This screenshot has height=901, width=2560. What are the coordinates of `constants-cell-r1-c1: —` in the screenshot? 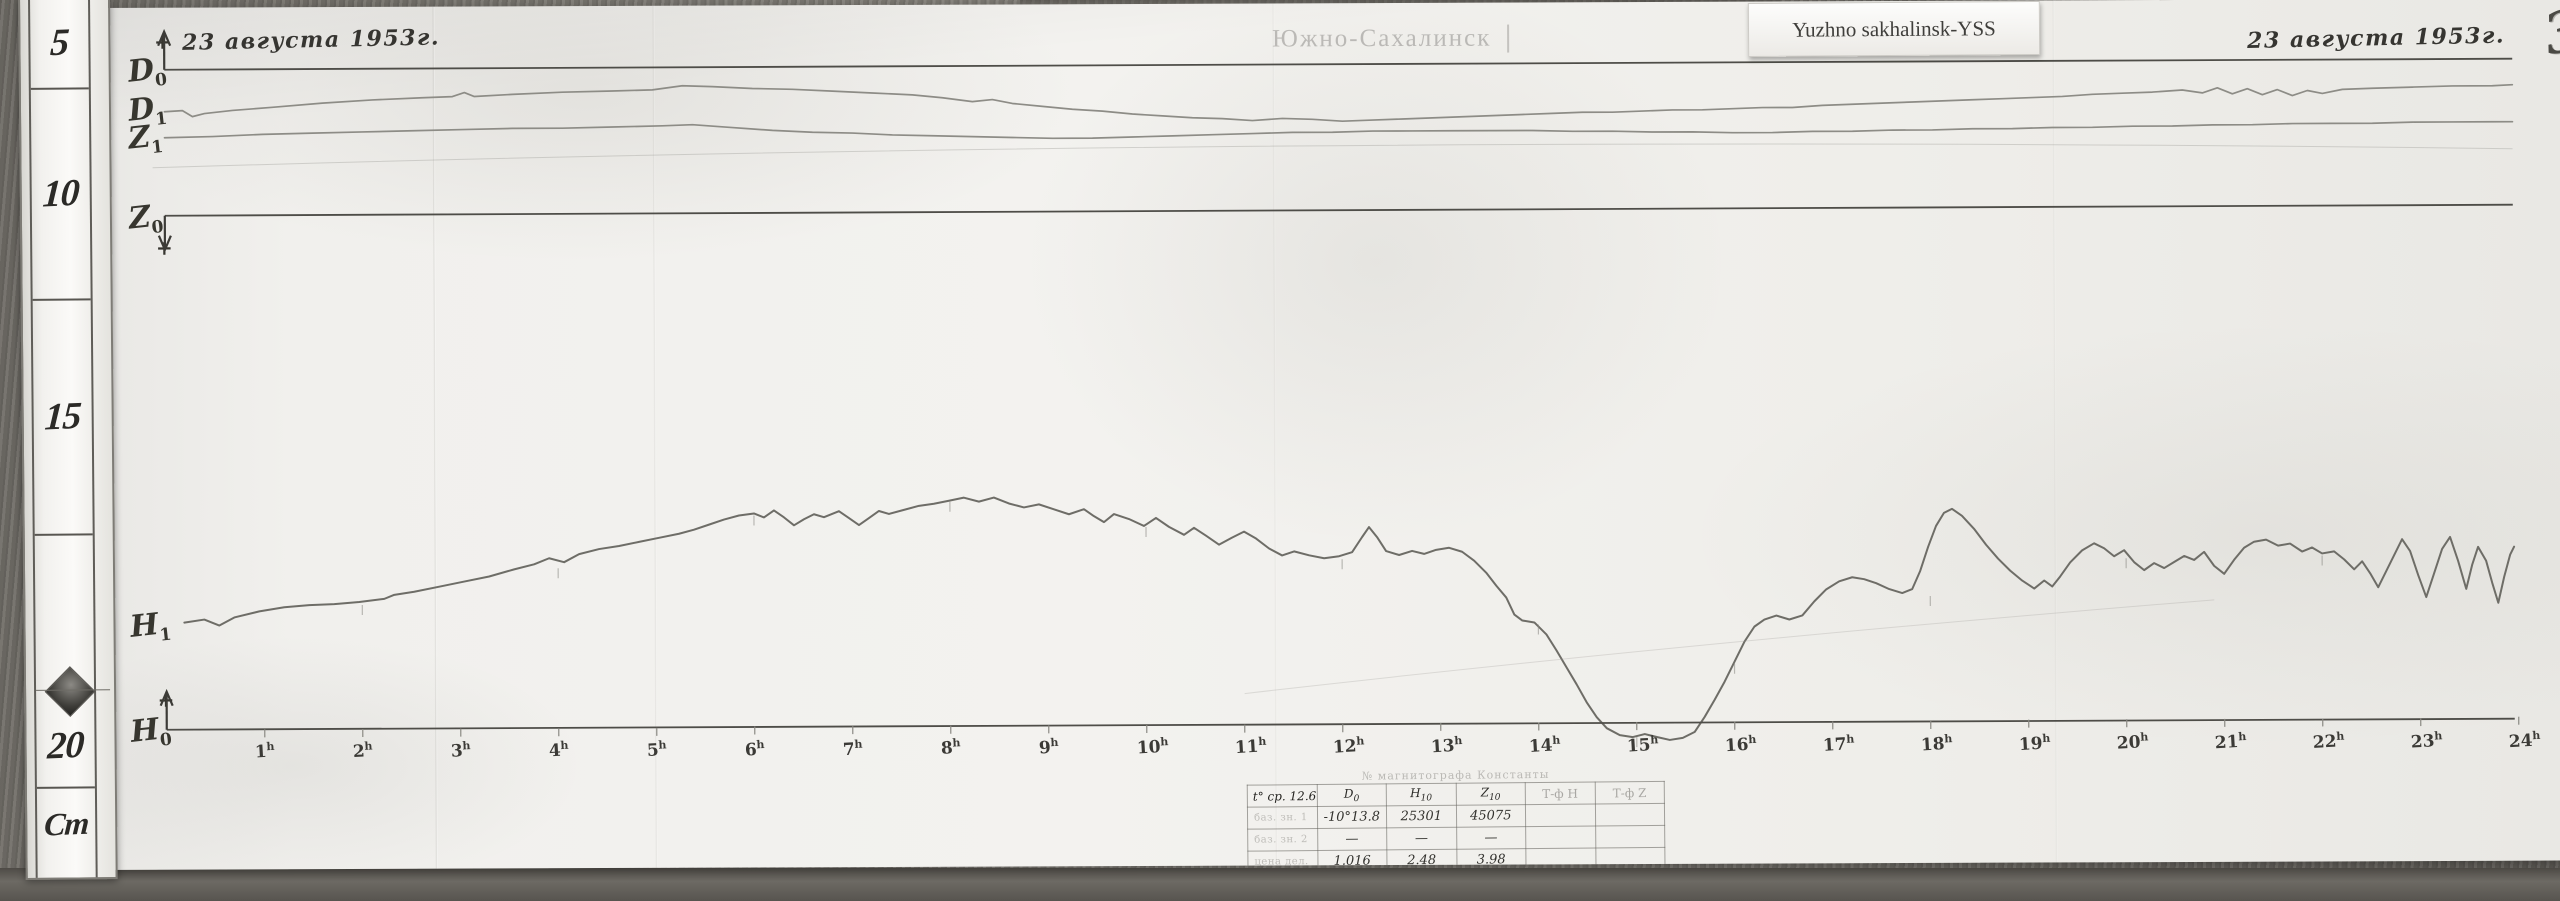 It's located at (1421, 838).